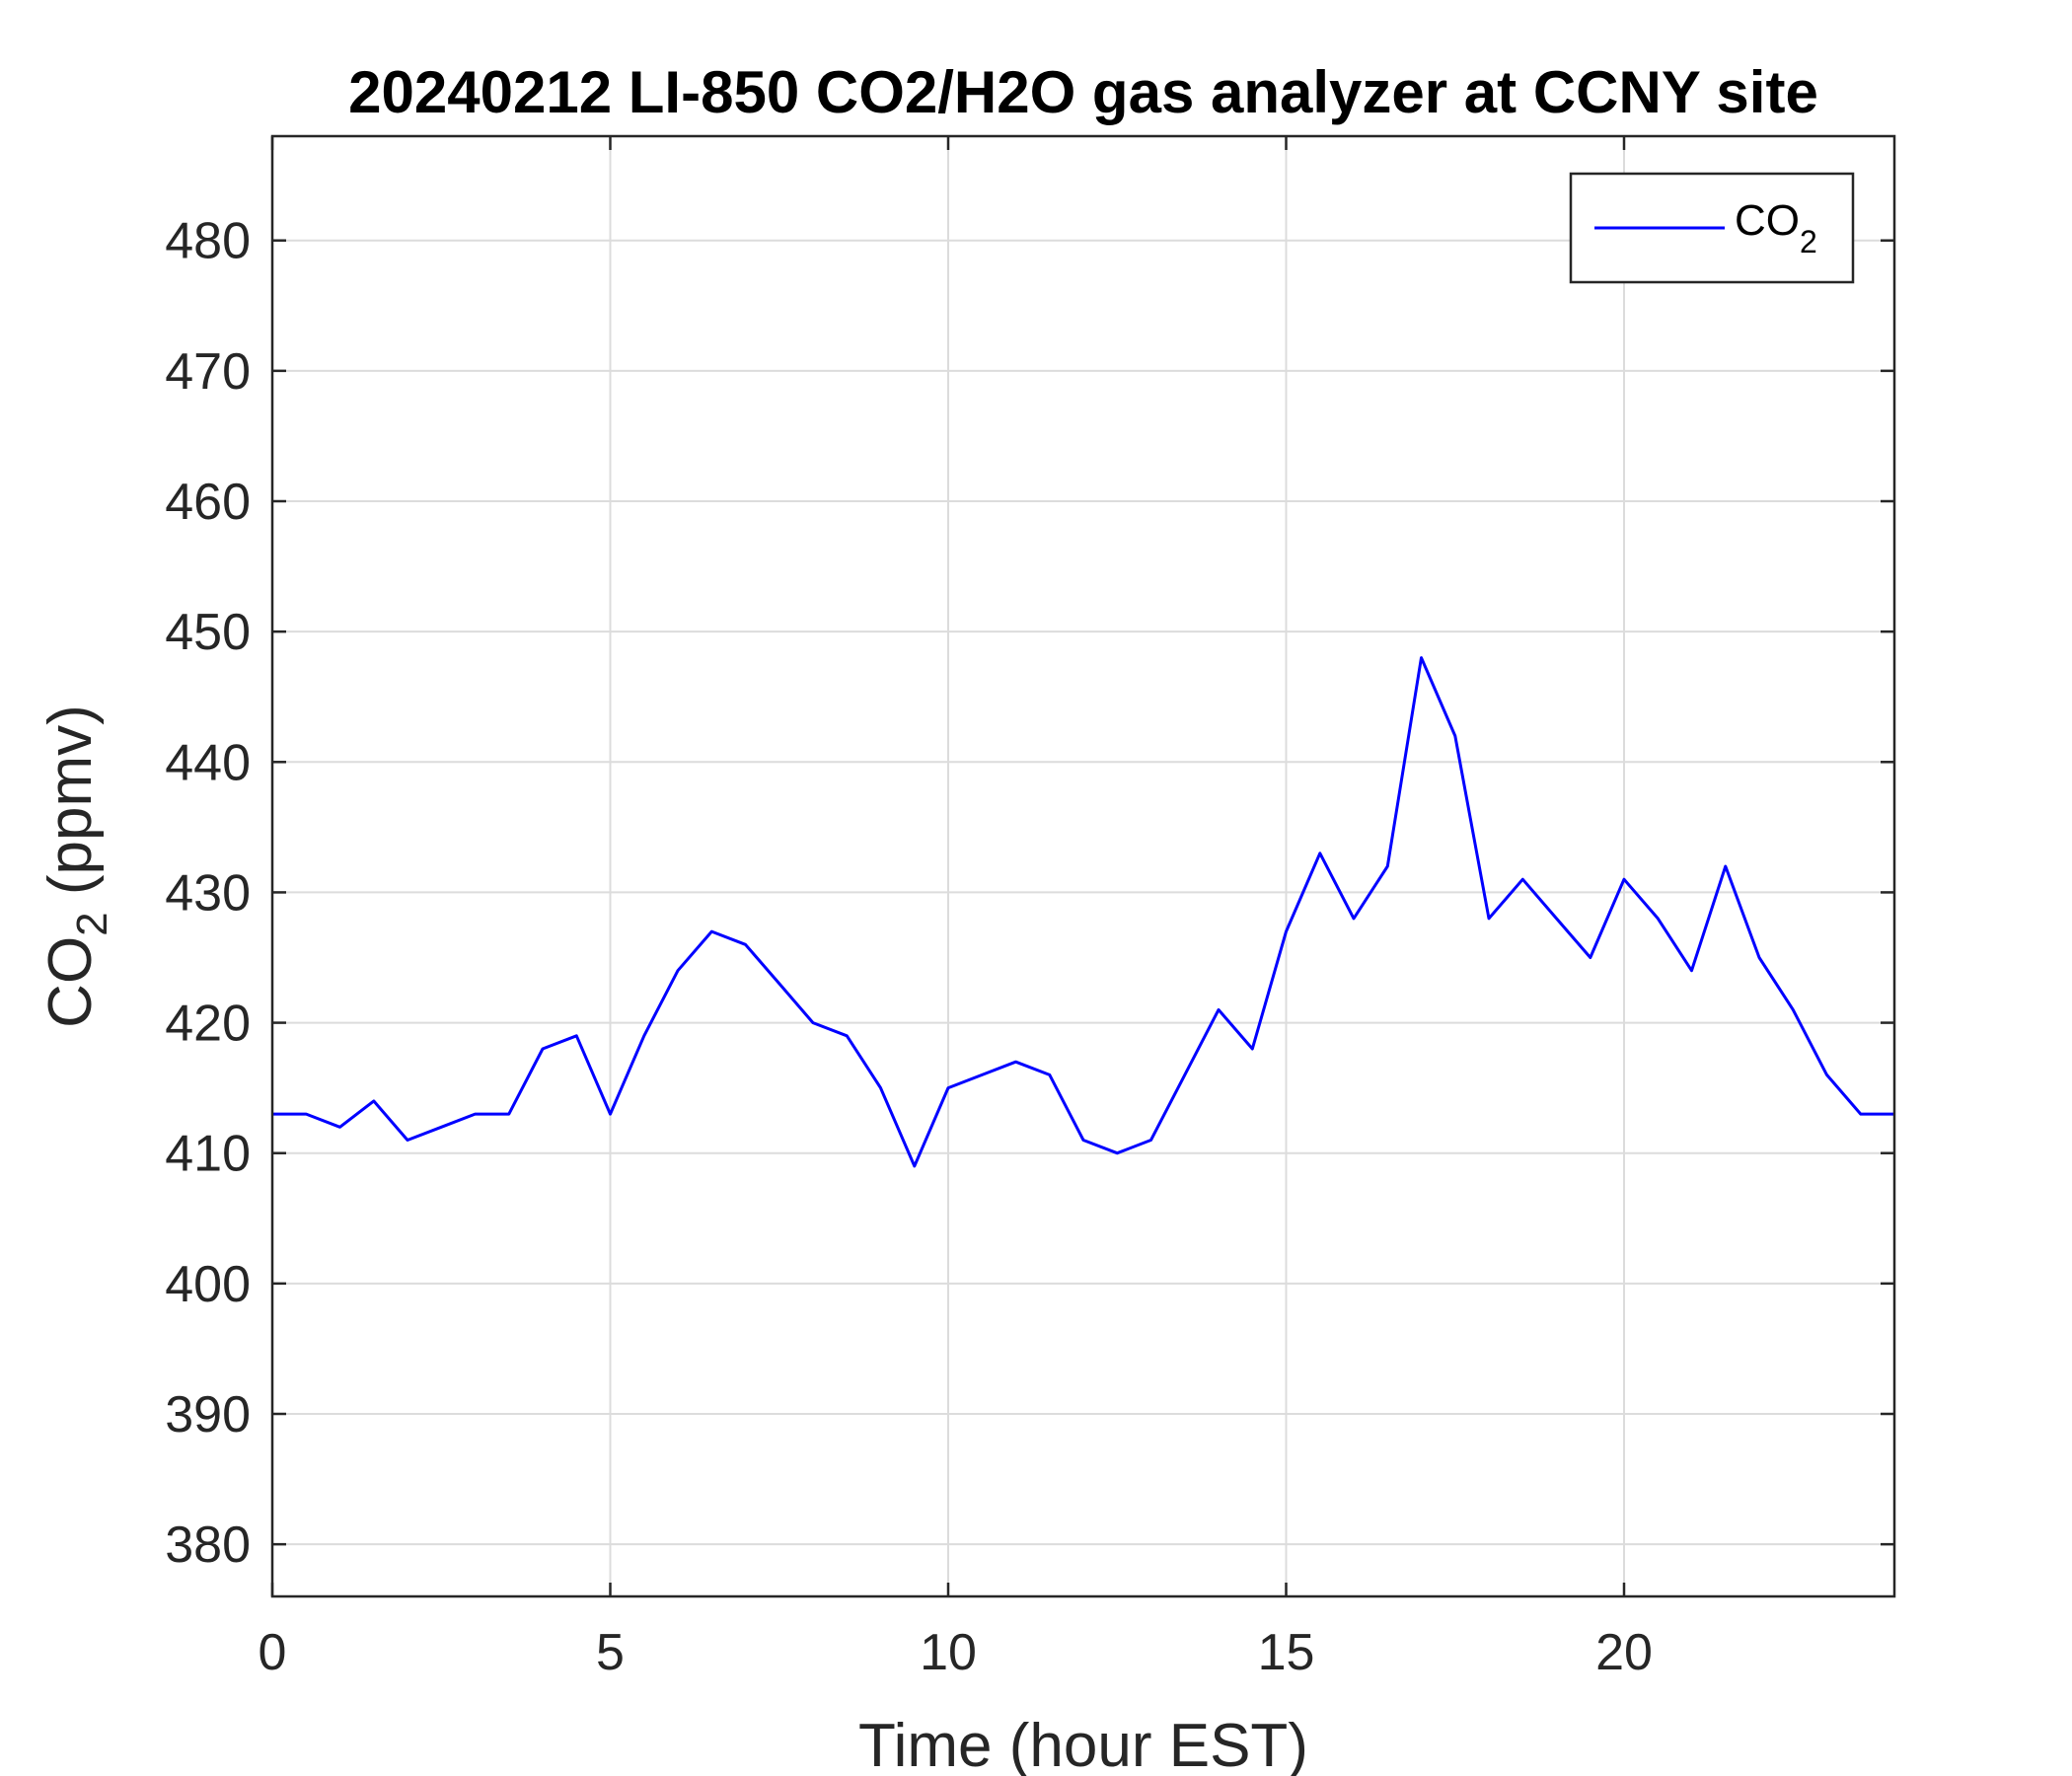  Describe the element at coordinates (208, 503) in the screenshot. I see `y-tick-label: 460` at that location.